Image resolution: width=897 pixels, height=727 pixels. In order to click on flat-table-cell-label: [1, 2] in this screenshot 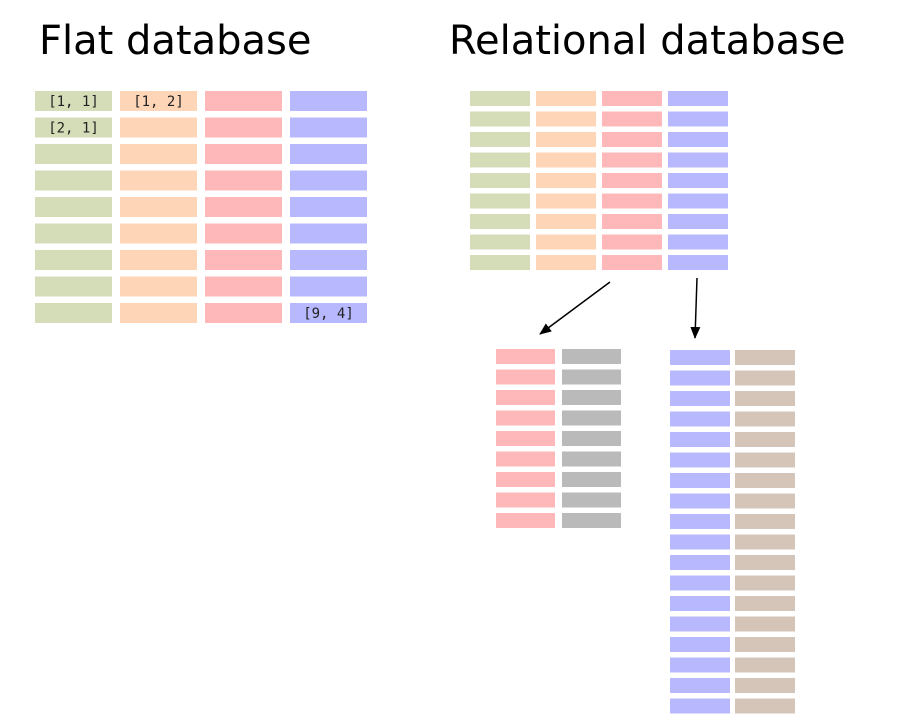, I will do `click(158, 102)`.